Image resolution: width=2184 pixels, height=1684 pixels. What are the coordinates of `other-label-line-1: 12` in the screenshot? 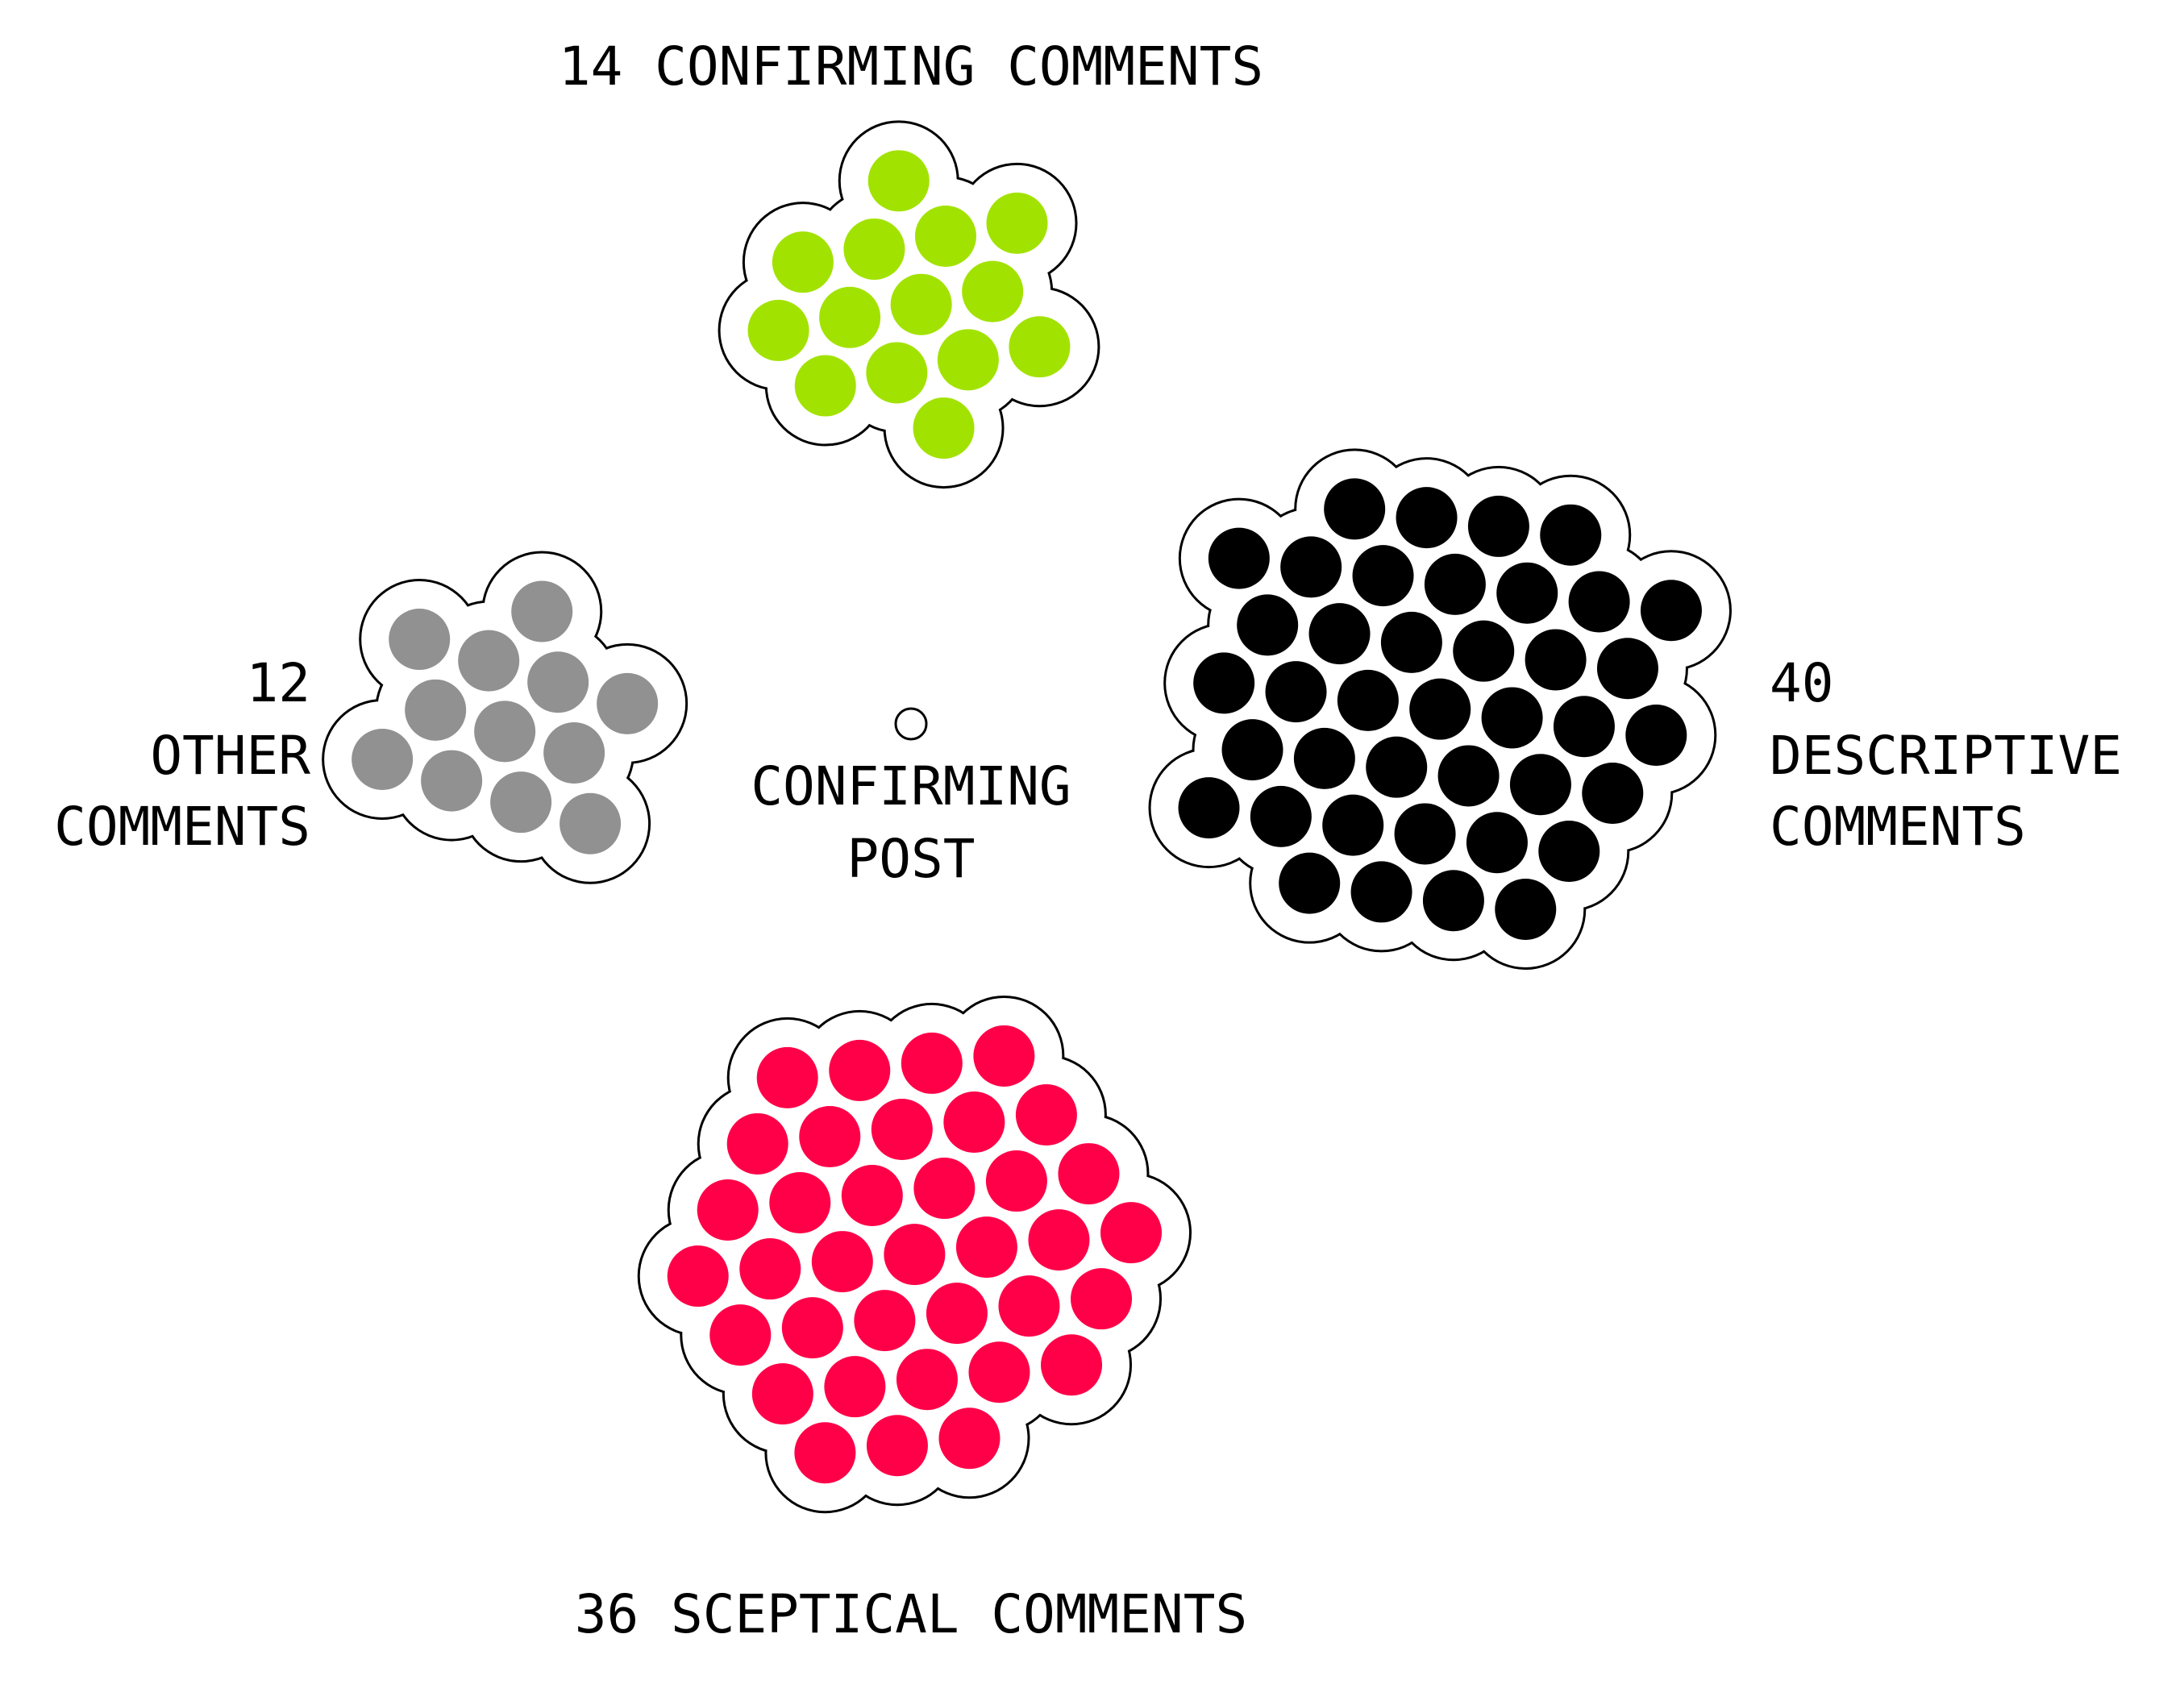 It's located at (278, 683).